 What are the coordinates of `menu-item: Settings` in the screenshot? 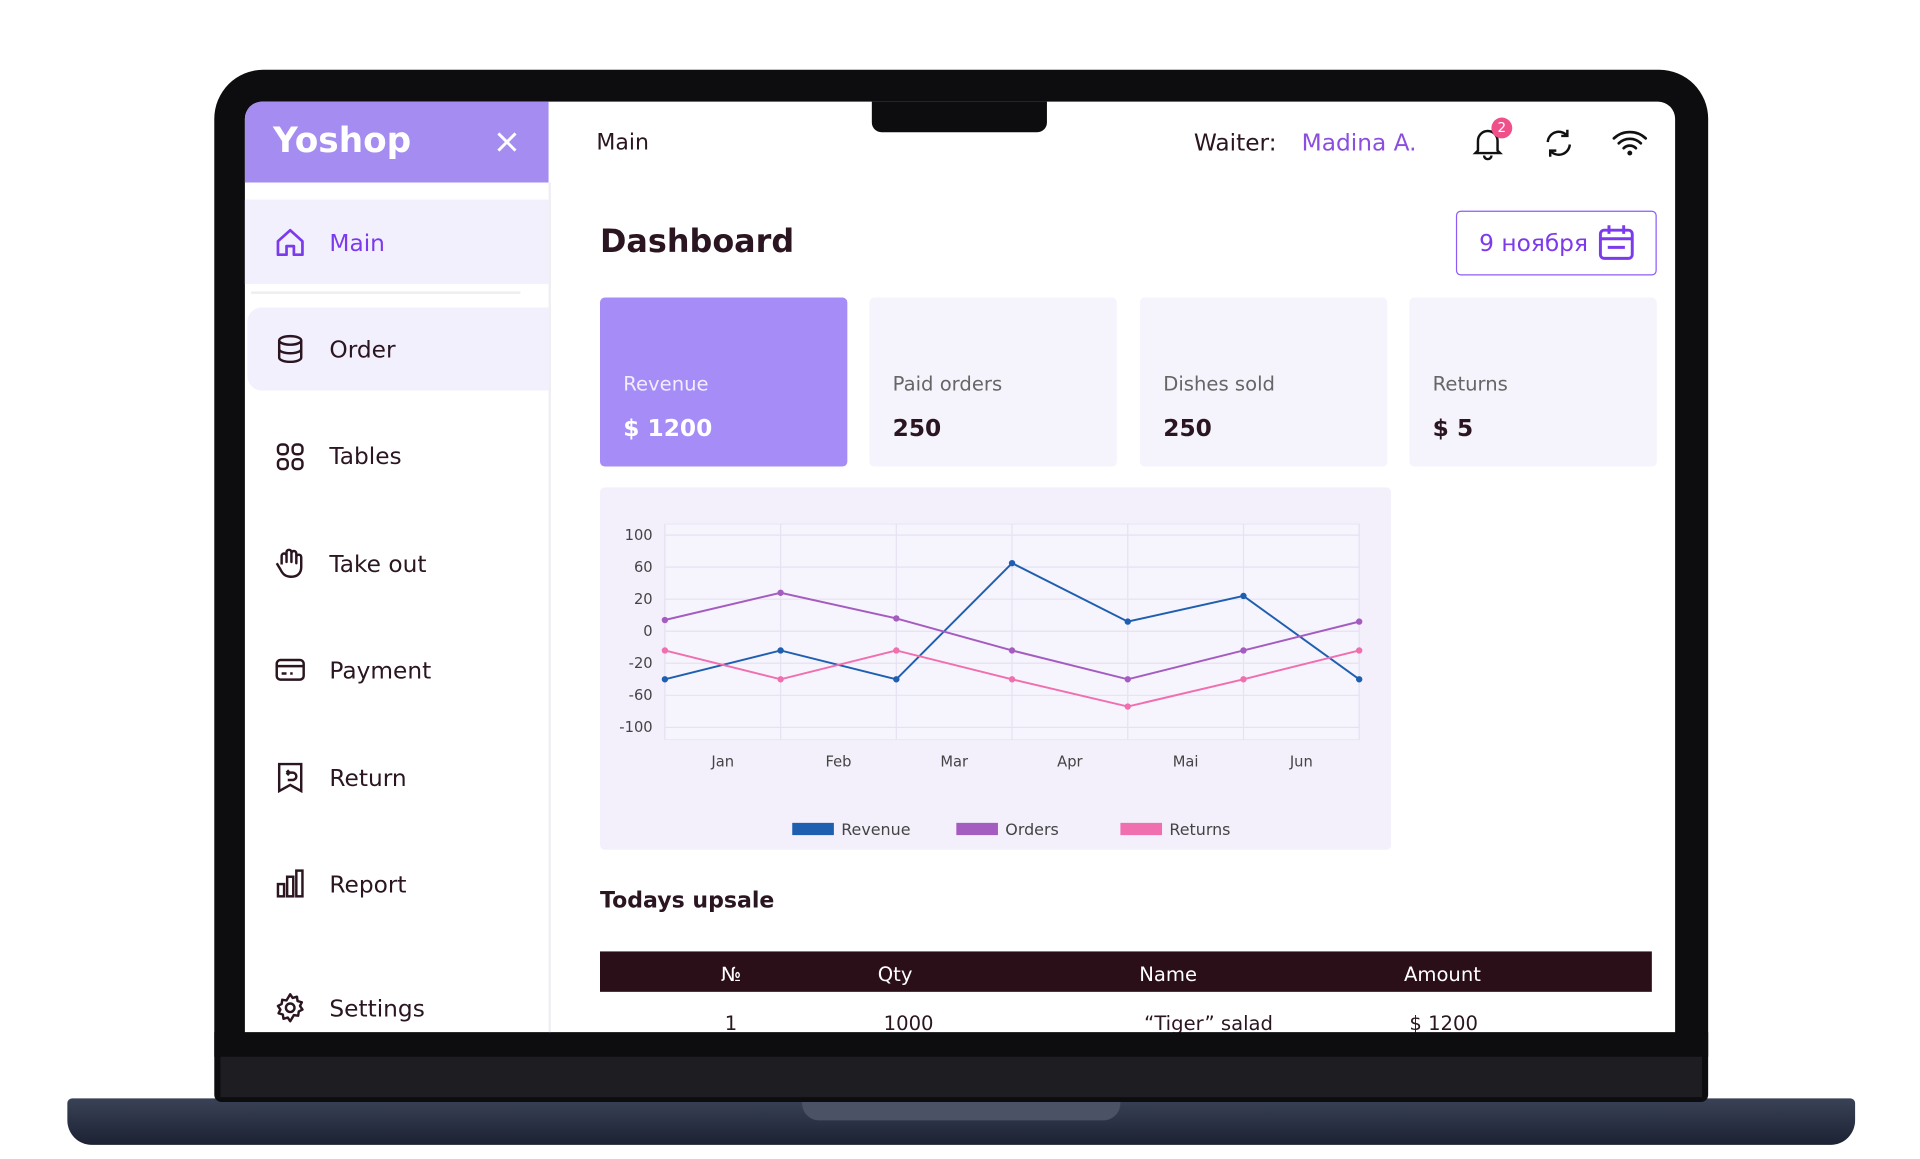 It's located at (377, 1009).